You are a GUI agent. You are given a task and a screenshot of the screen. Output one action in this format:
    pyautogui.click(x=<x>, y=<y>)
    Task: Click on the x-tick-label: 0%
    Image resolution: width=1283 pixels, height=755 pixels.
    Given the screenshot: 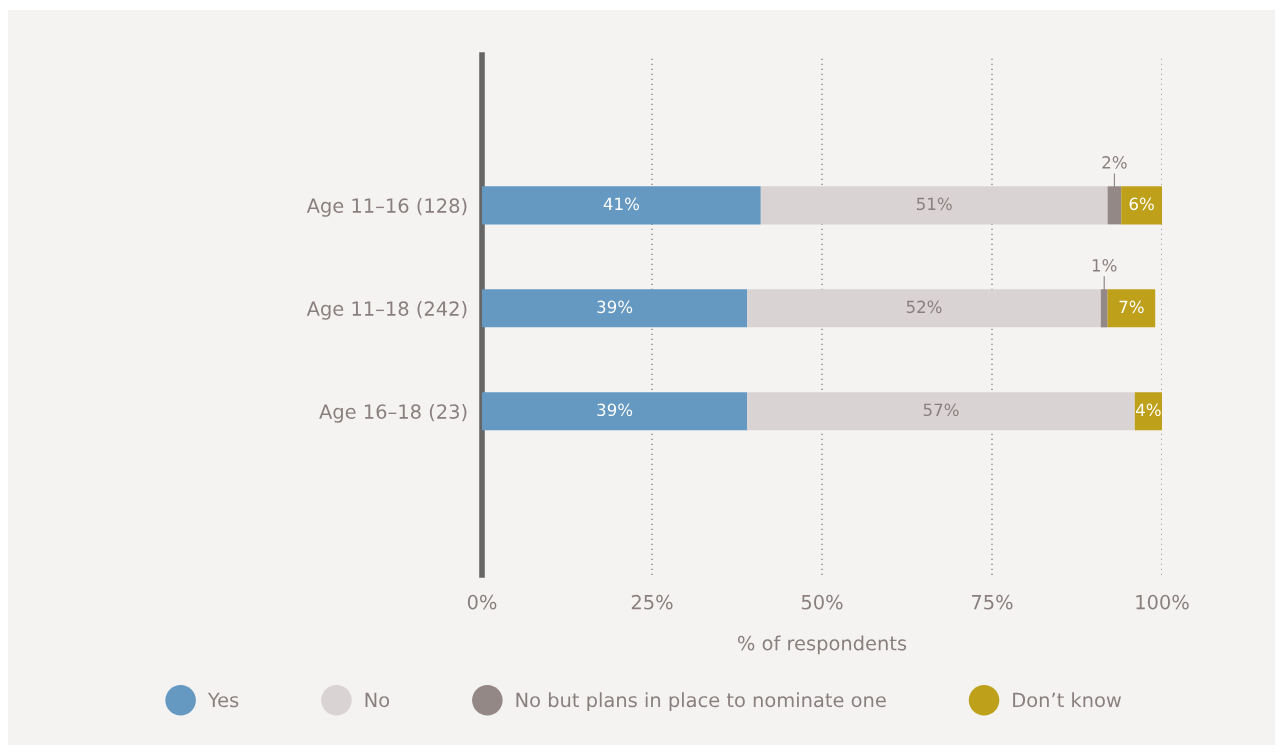 What is the action you would take?
    pyautogui.click(x=482, y=602)
    